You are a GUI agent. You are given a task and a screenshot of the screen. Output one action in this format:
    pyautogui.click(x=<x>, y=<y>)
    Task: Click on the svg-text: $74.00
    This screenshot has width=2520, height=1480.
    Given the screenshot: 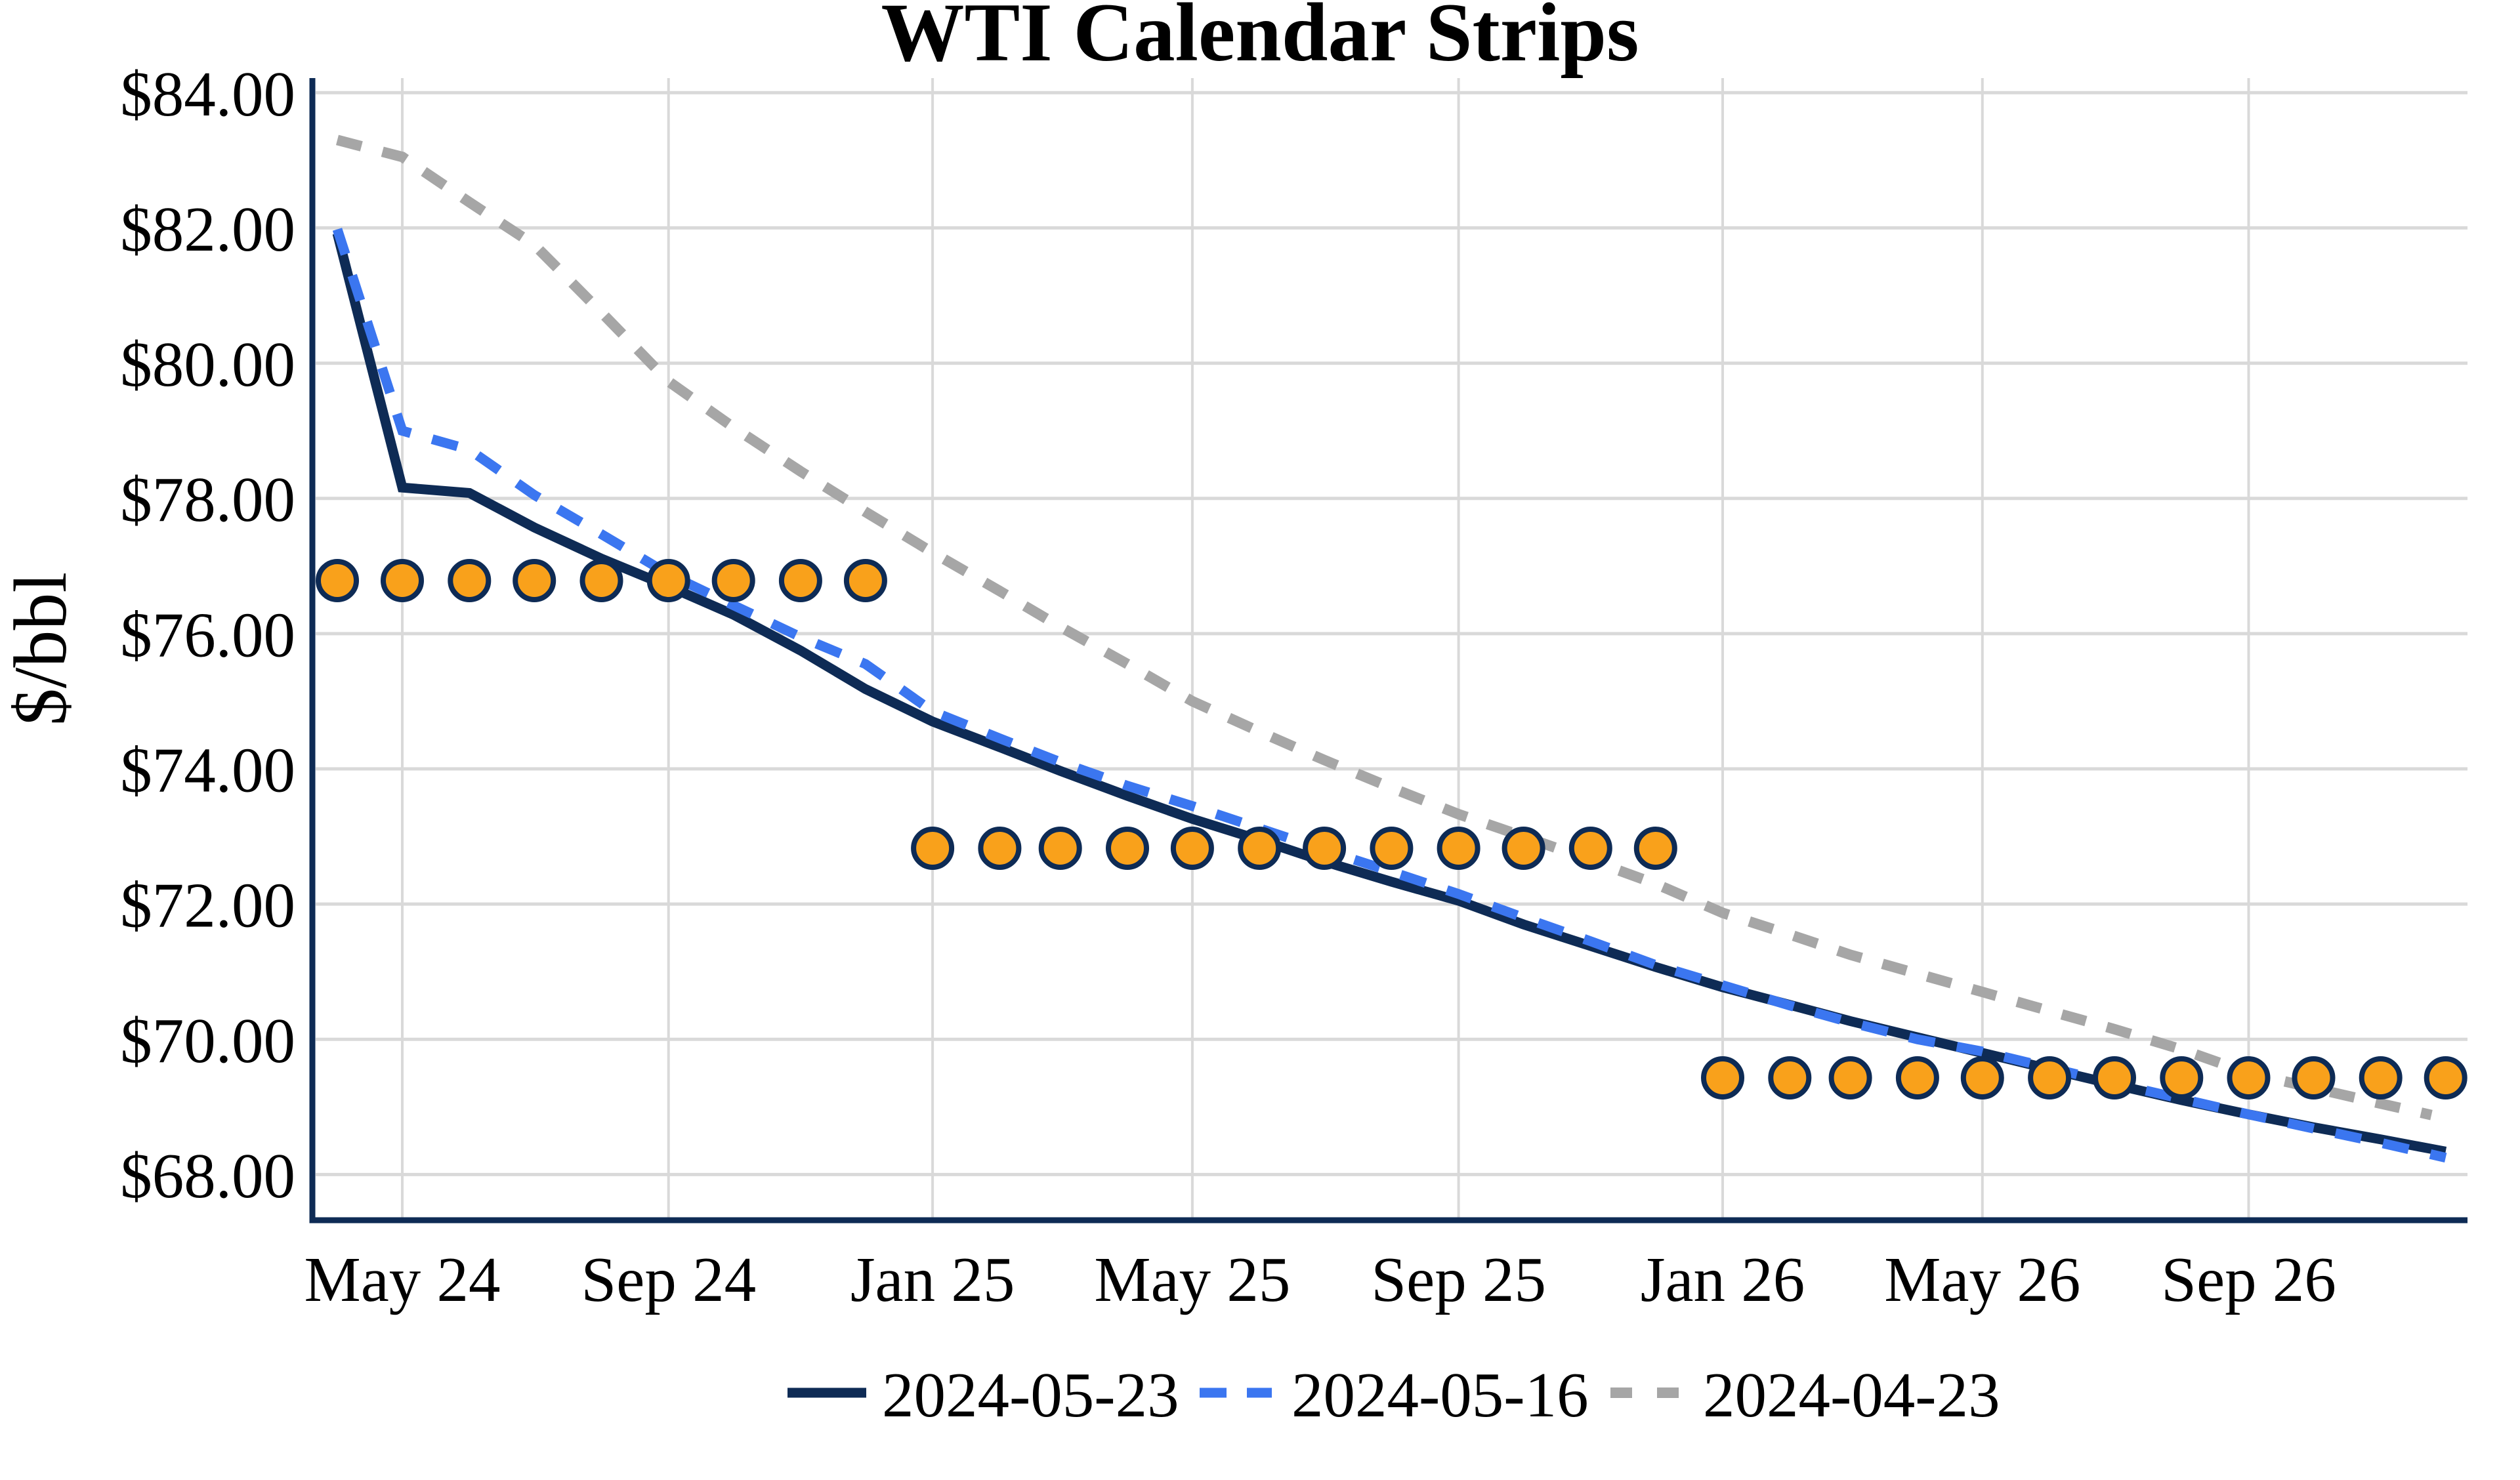 What is the action you would take?
    pyautogui.click(x=207, y=770)
    